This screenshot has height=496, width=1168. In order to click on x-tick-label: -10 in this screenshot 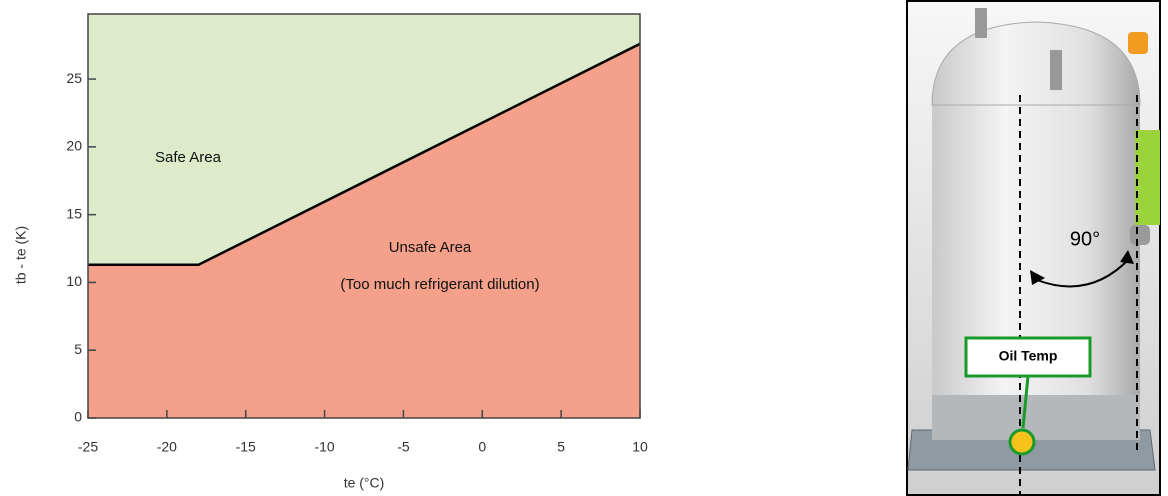, I will do `click(324, 447)`.